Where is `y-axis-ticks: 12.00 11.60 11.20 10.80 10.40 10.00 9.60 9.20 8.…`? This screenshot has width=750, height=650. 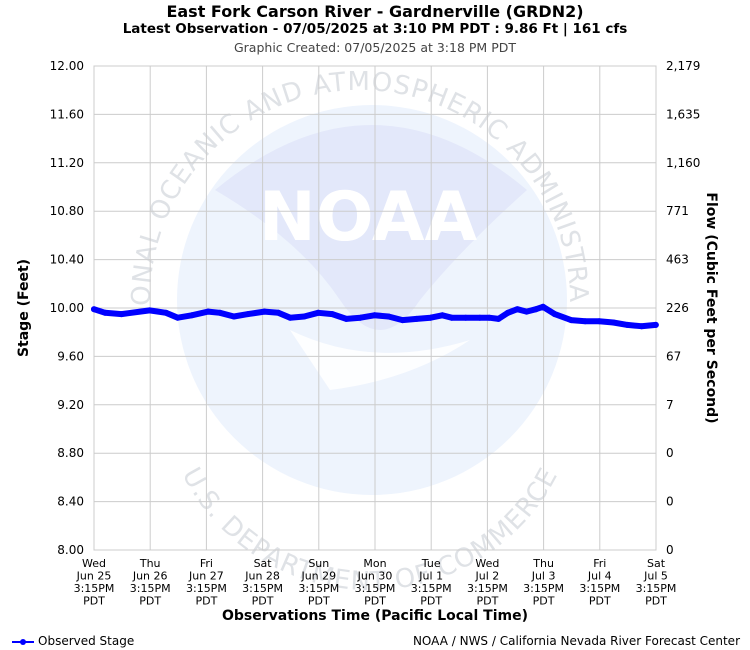 y-axis-ticks: 12.00 11.60 11.20 10.80 10.40 10.00 9.60 9.20 8.… is located at coordinates (67, 308).